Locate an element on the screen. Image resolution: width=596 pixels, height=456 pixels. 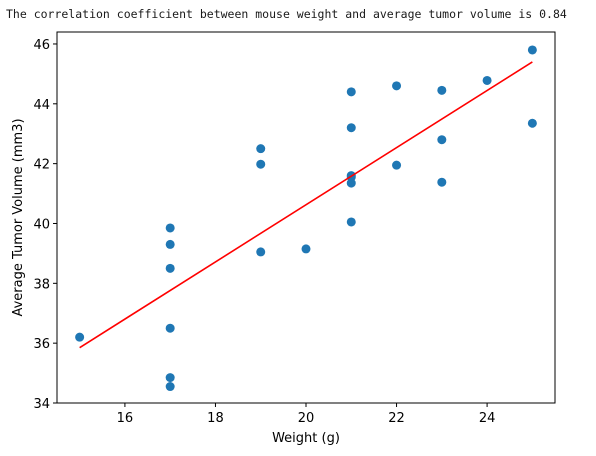
y-tick-label: 40 is located at coordinates (41, 224).